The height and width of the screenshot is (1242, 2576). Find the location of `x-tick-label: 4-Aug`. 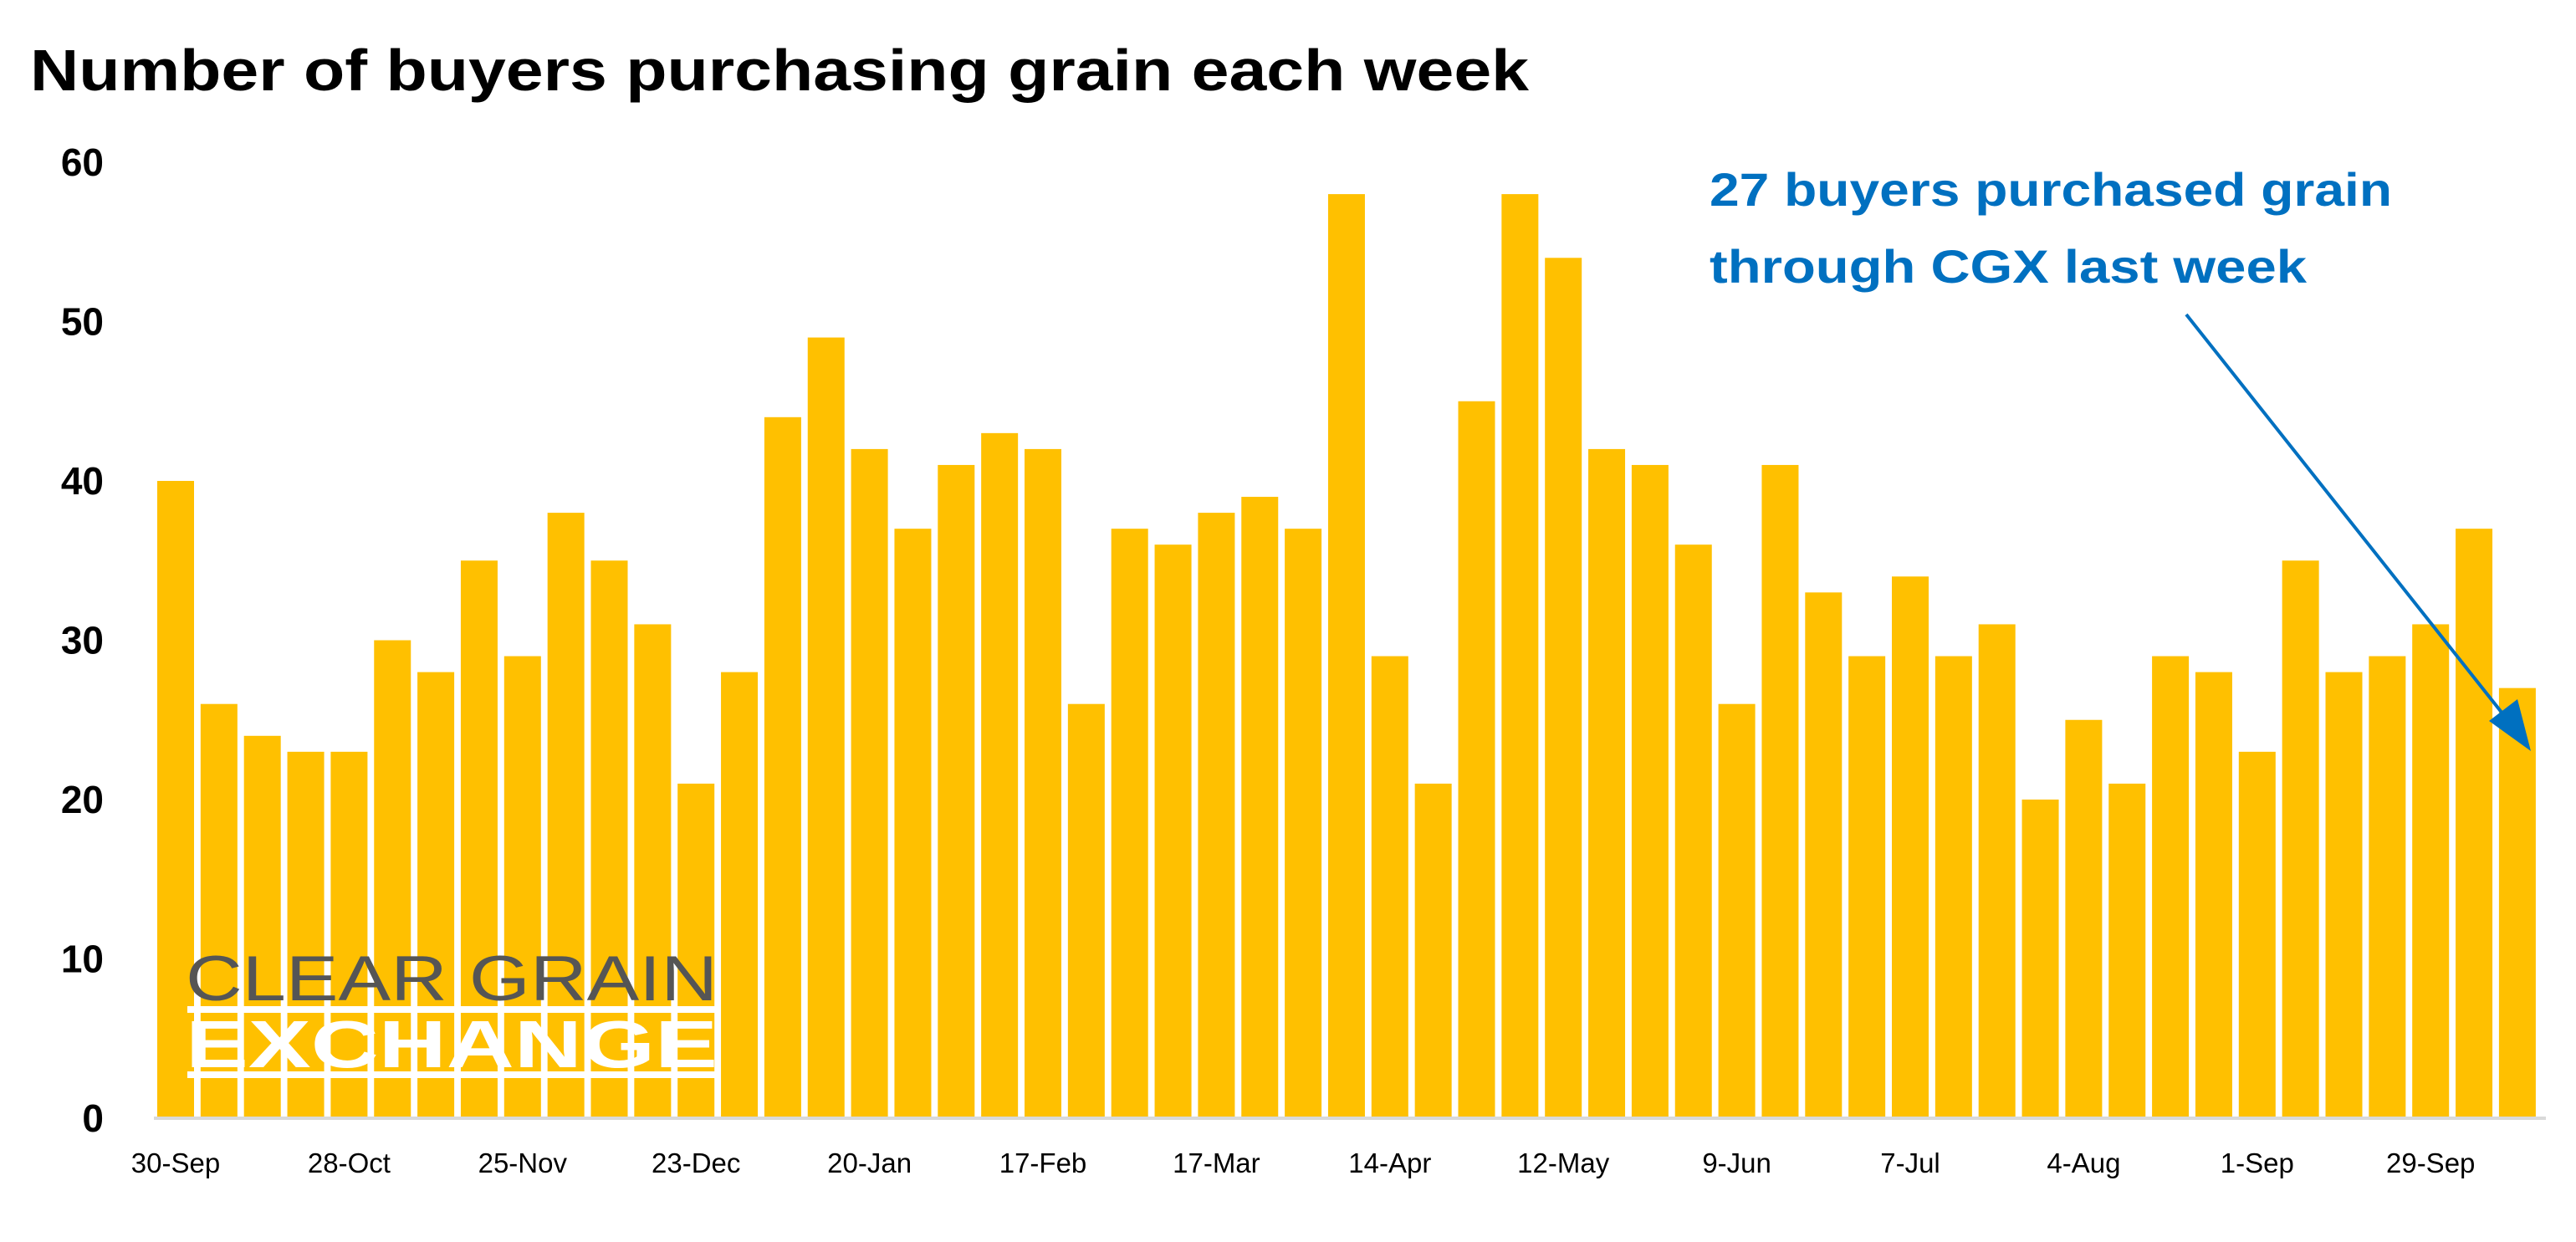

x-tick-label: 4-Aug is located at coordinates (2083, 1162).